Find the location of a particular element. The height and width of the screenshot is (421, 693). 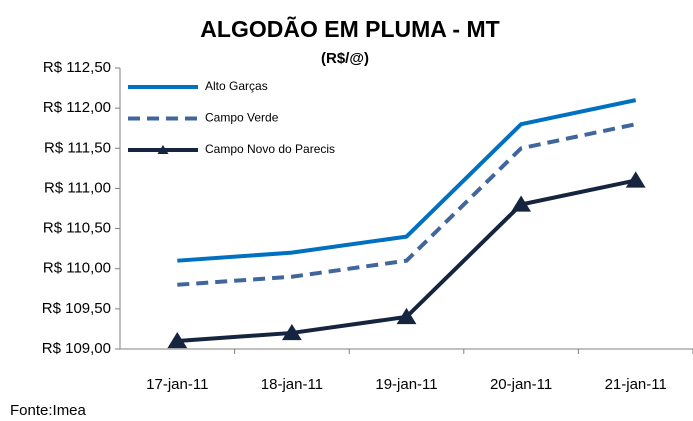

legend-label: Campo Novo do Parecis is located at coordinates (270, 149).